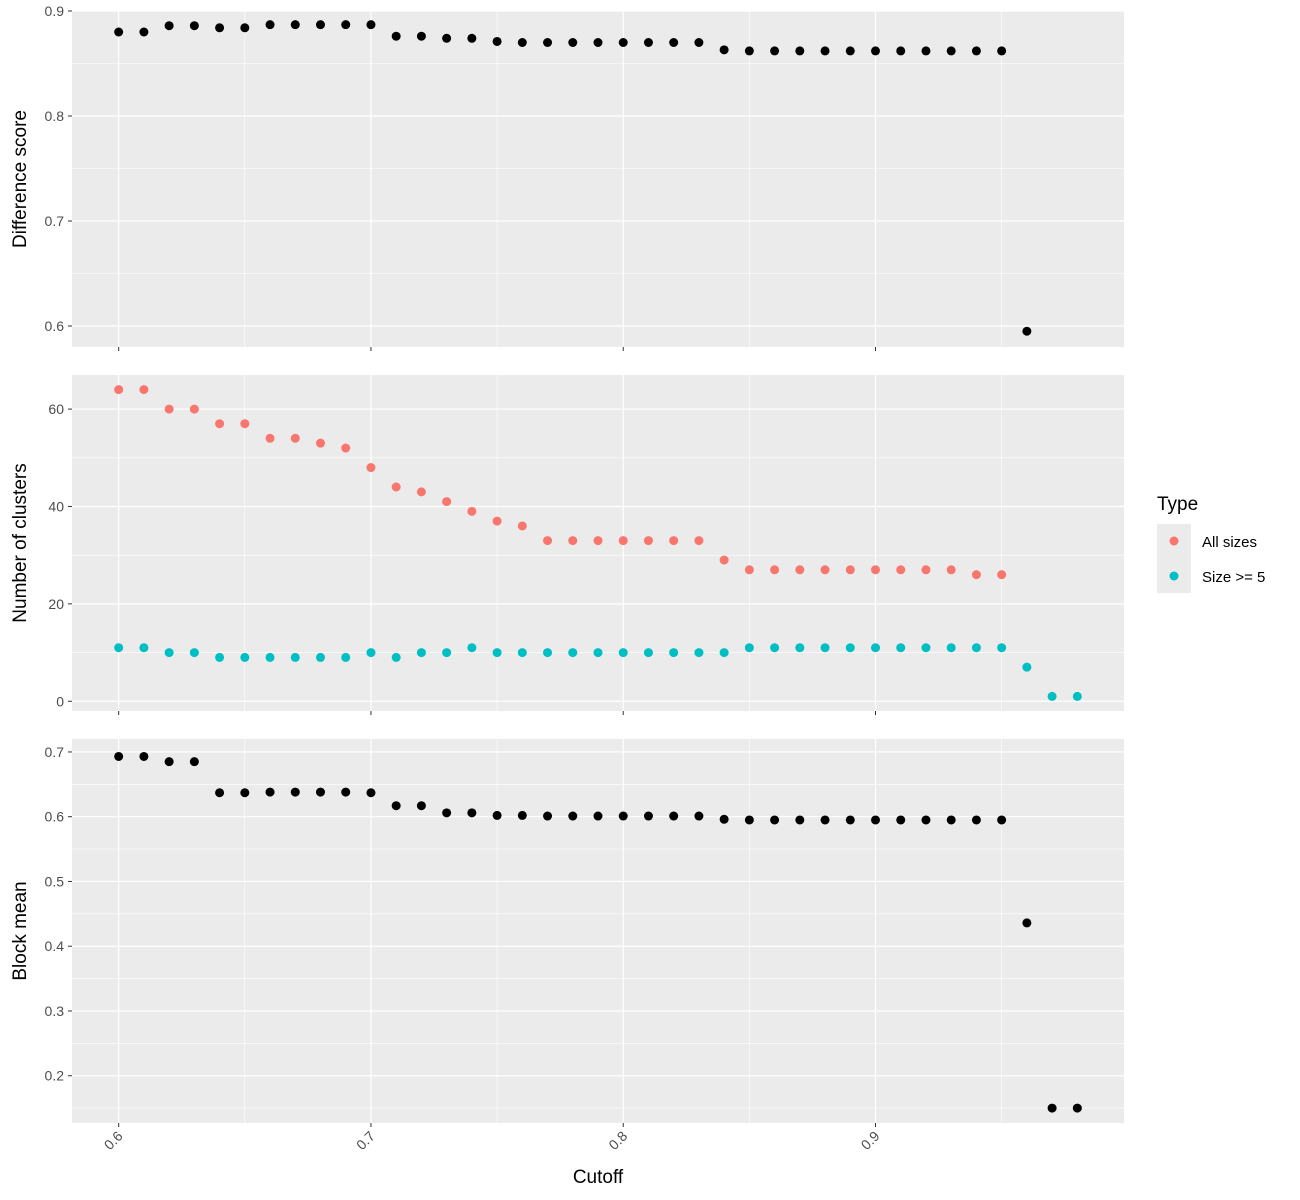 The image size is (1300, 1200). Describe the element at coordinates (55, 1011) in the screenshot. I see `y-tick-label: 0.3` at that location.